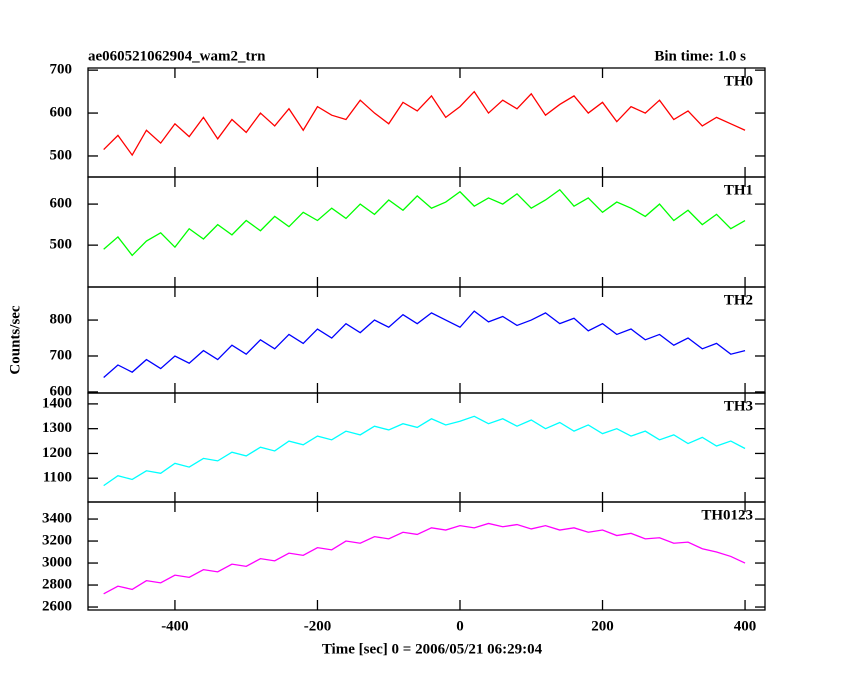  I want to click on panel-label: TH3, so click(738, 406).